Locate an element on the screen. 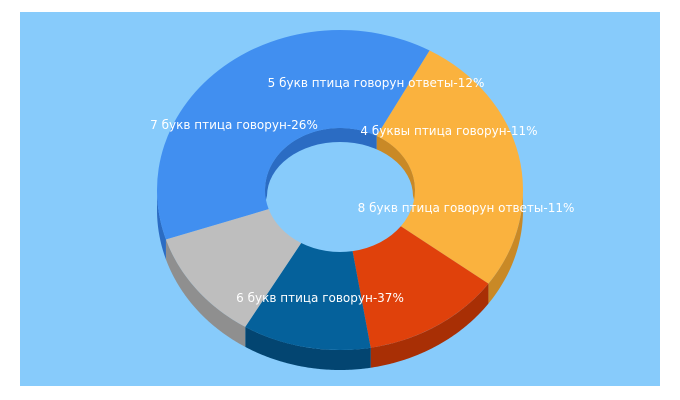 Image resolution: width=680 pixels, height=400 pixels. slice-label-6-bukv: 6 букв птица говорун-37% is located at coordinates (320, 298).